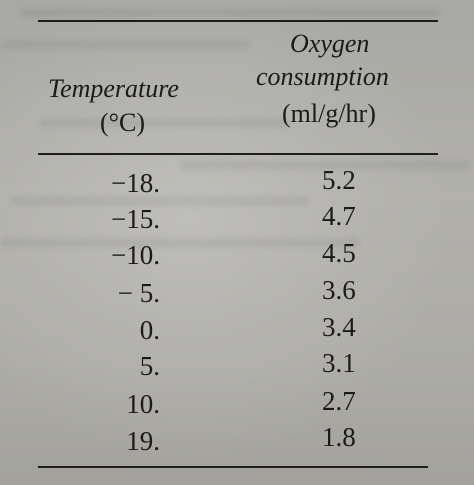 This screenshot has height=485, width=474. I want to click on temperature-cell: −10., so click(135, 255).